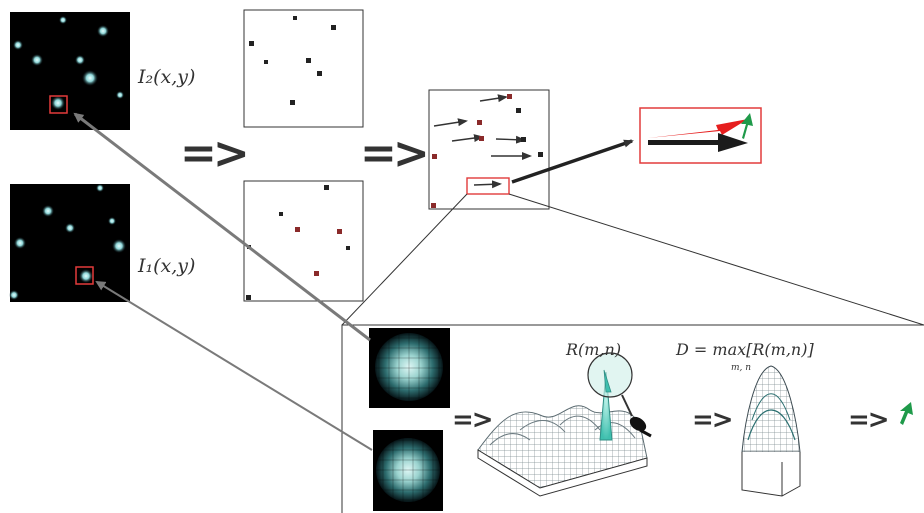 The height and width of the screenshot is (513, 924). What do you see at coordinates (744, 349) in the screenshot?
I see `label-d-formula: D = max[R(m,n)]` at bounding box center [744, 349].